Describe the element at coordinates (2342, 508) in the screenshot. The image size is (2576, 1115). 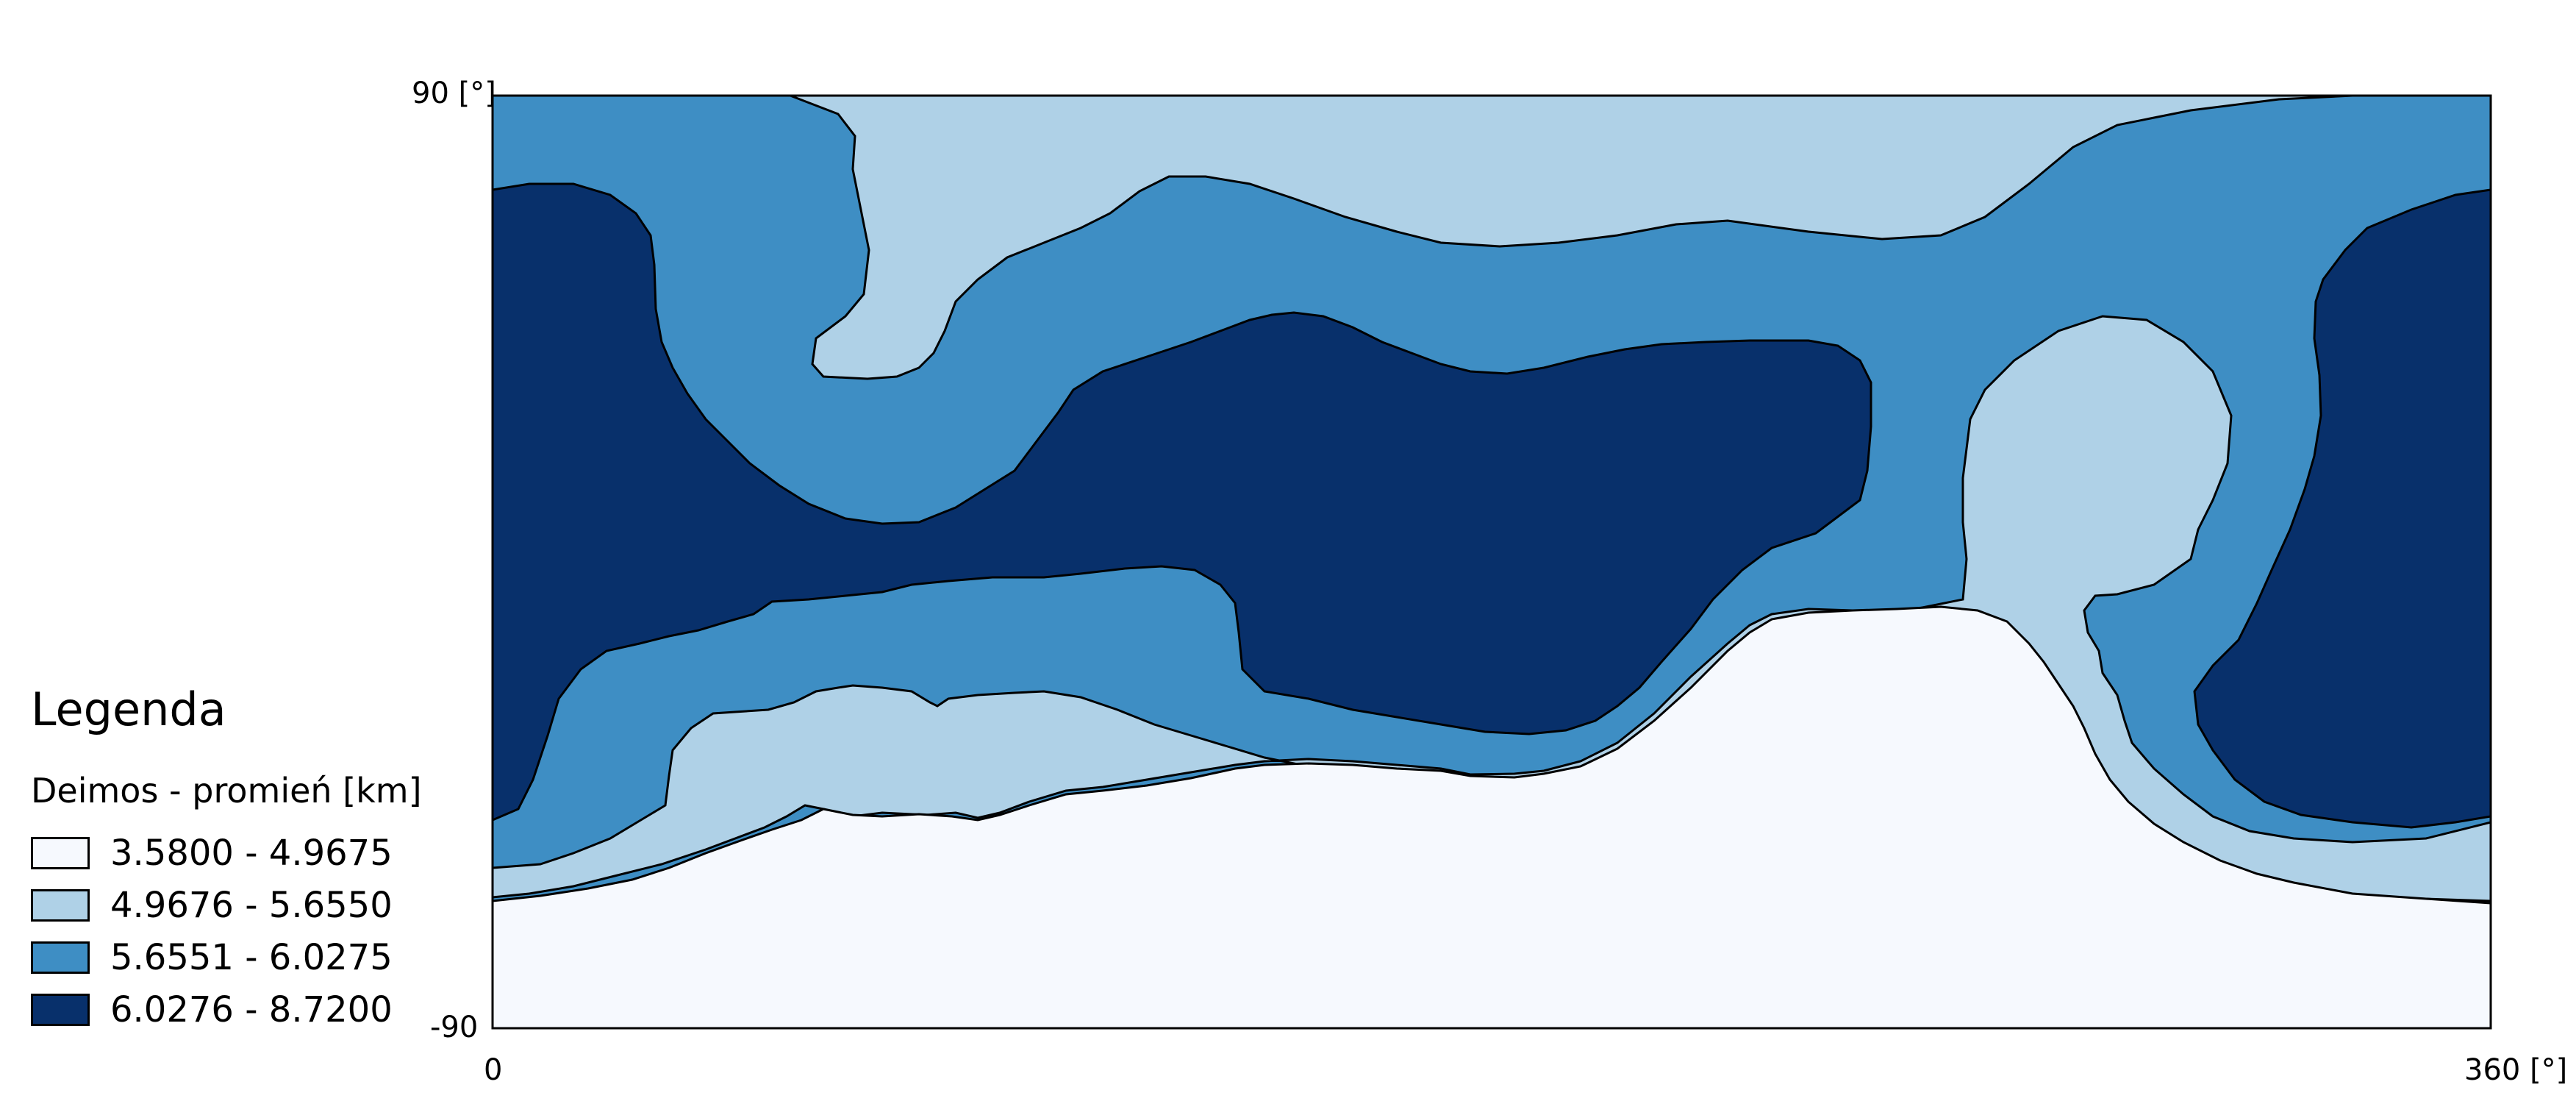
I see `region-class-4-east` at that location.